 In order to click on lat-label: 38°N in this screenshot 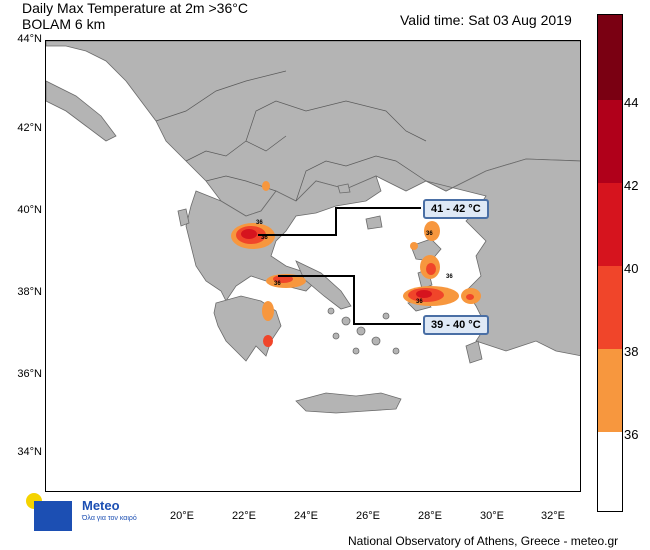, I will do `click(29, 292)`.